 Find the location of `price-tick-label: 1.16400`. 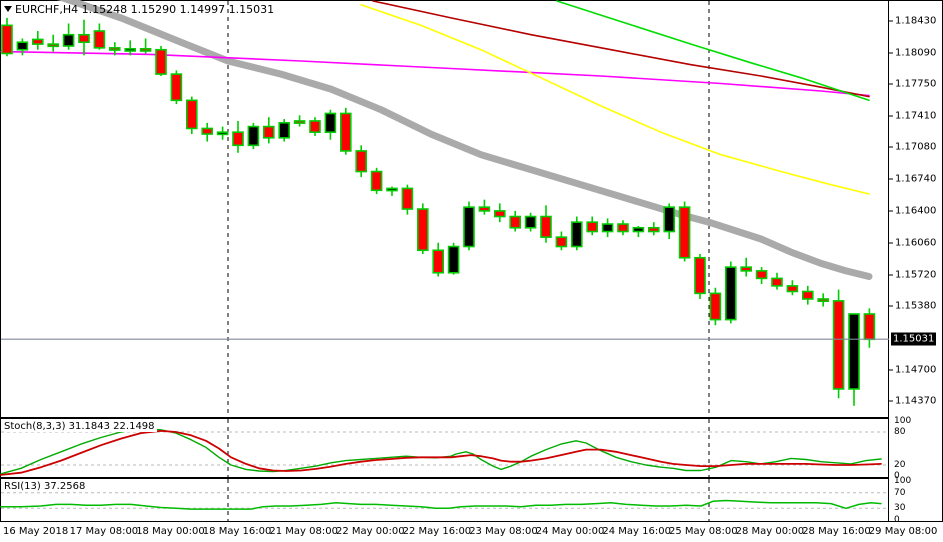

price-tick-label: 1.16400 is located at coordinates (916, 211).